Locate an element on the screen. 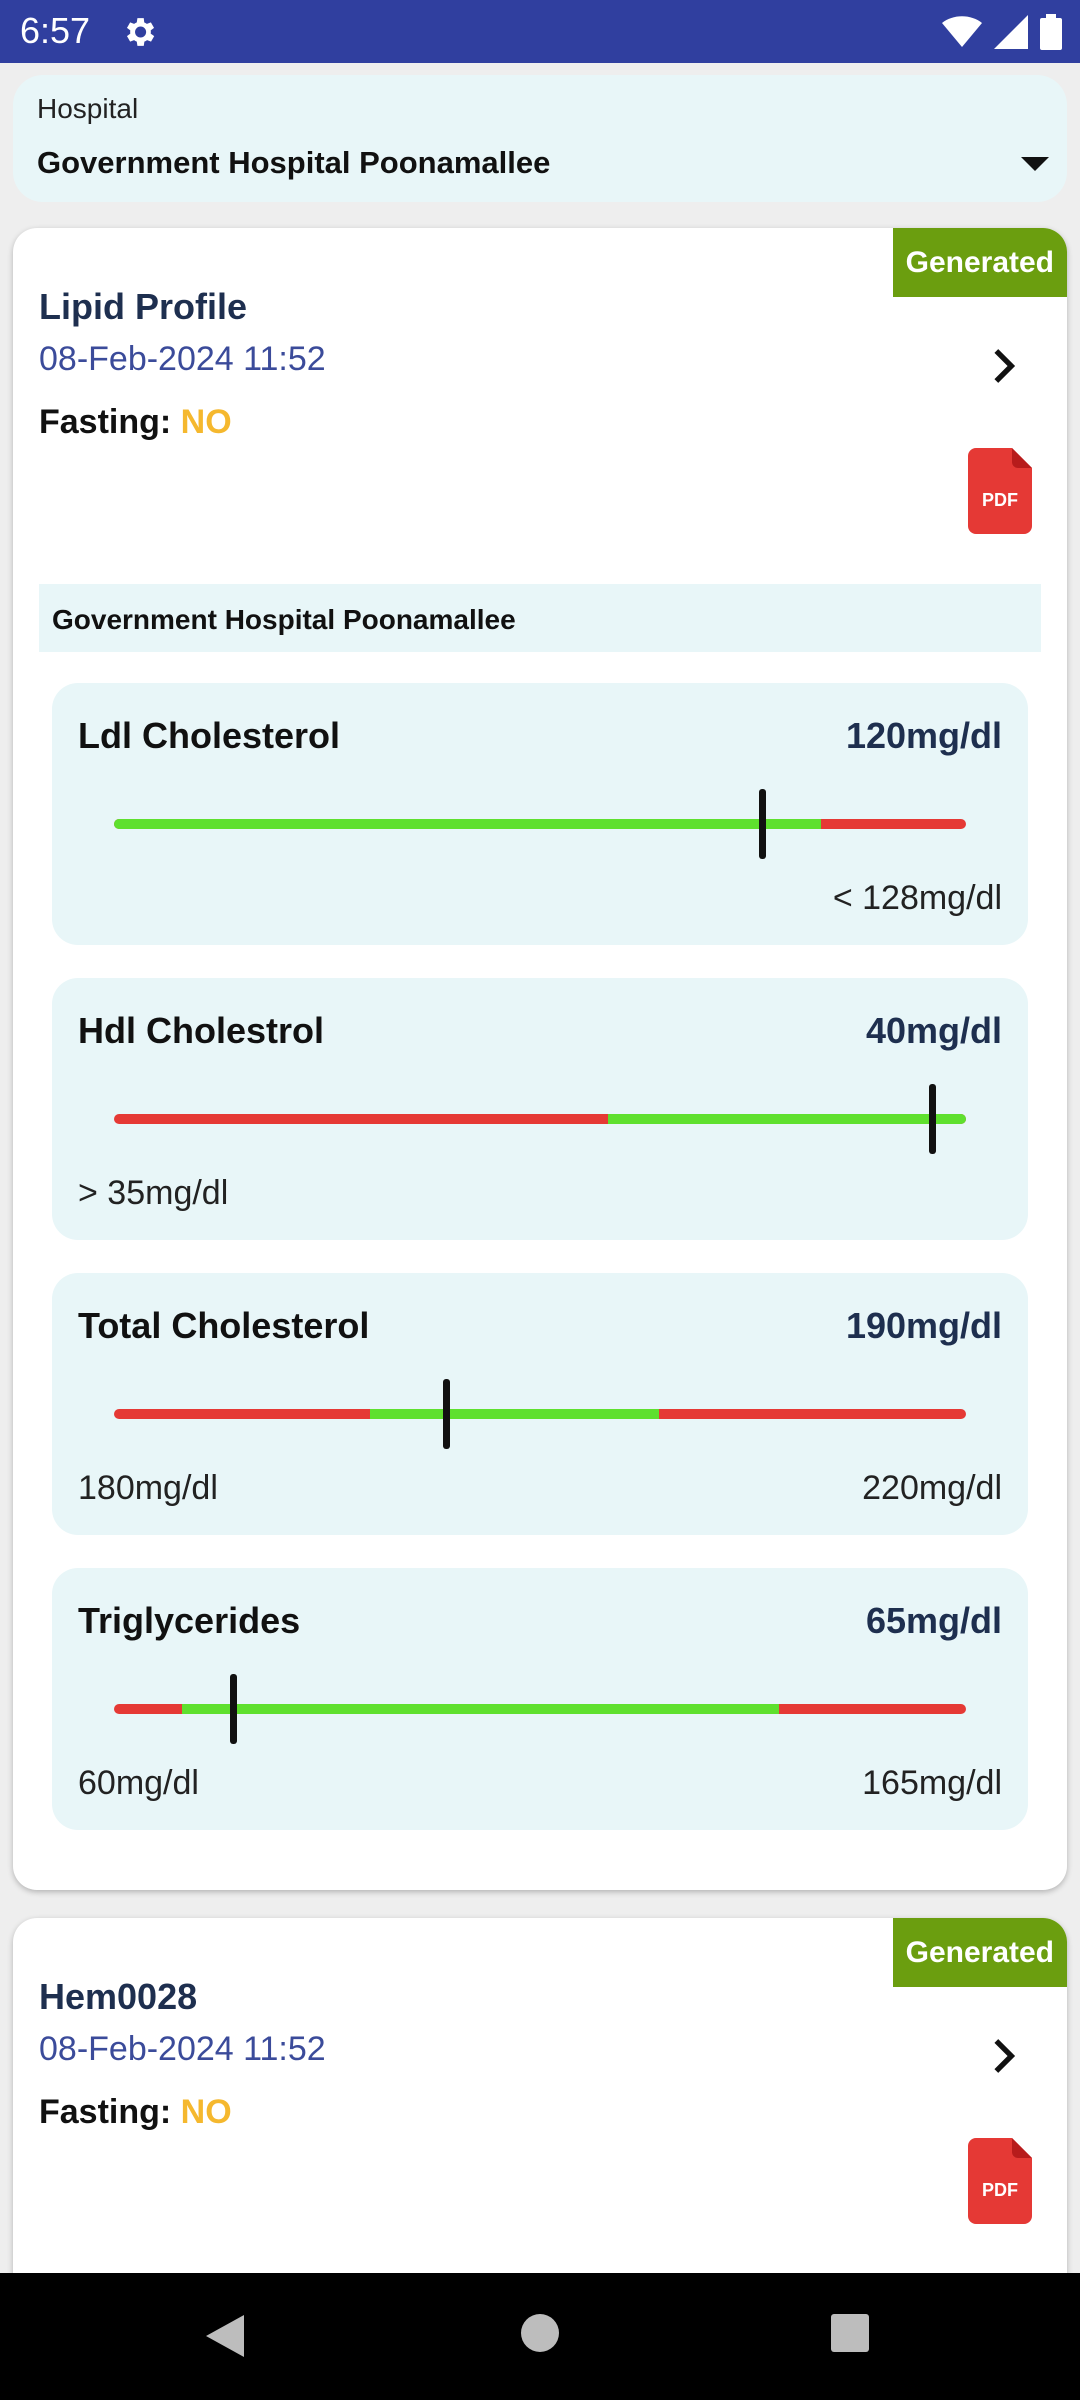 This screenshot has height=2400, width=1080. test-value: 190mg/dl is located at coordinates (923, 1325).